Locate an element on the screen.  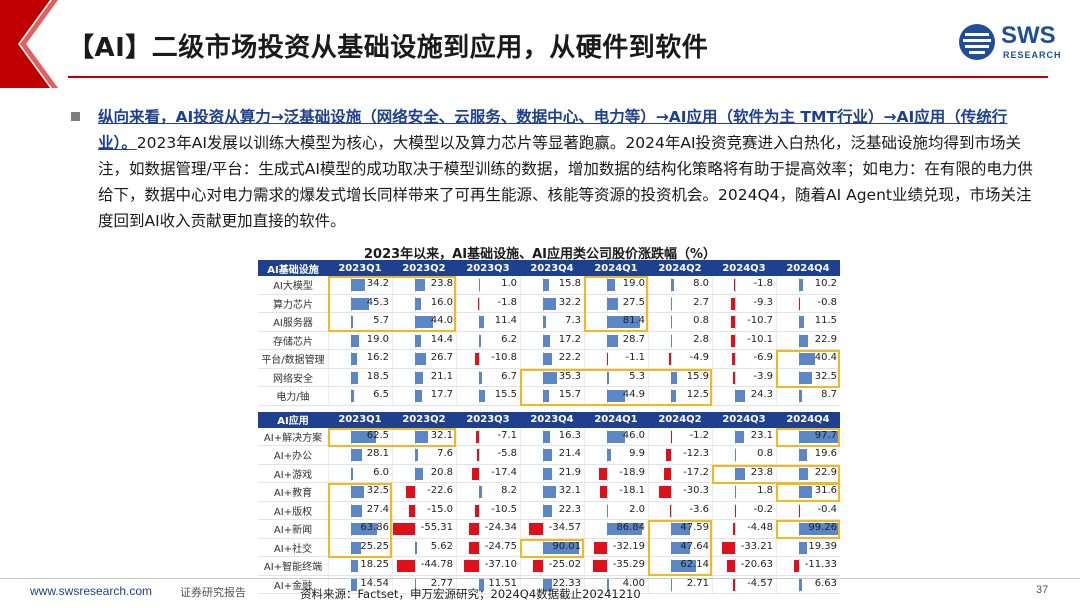
value-cell: 32.1 is located at coordinates (552, 492).